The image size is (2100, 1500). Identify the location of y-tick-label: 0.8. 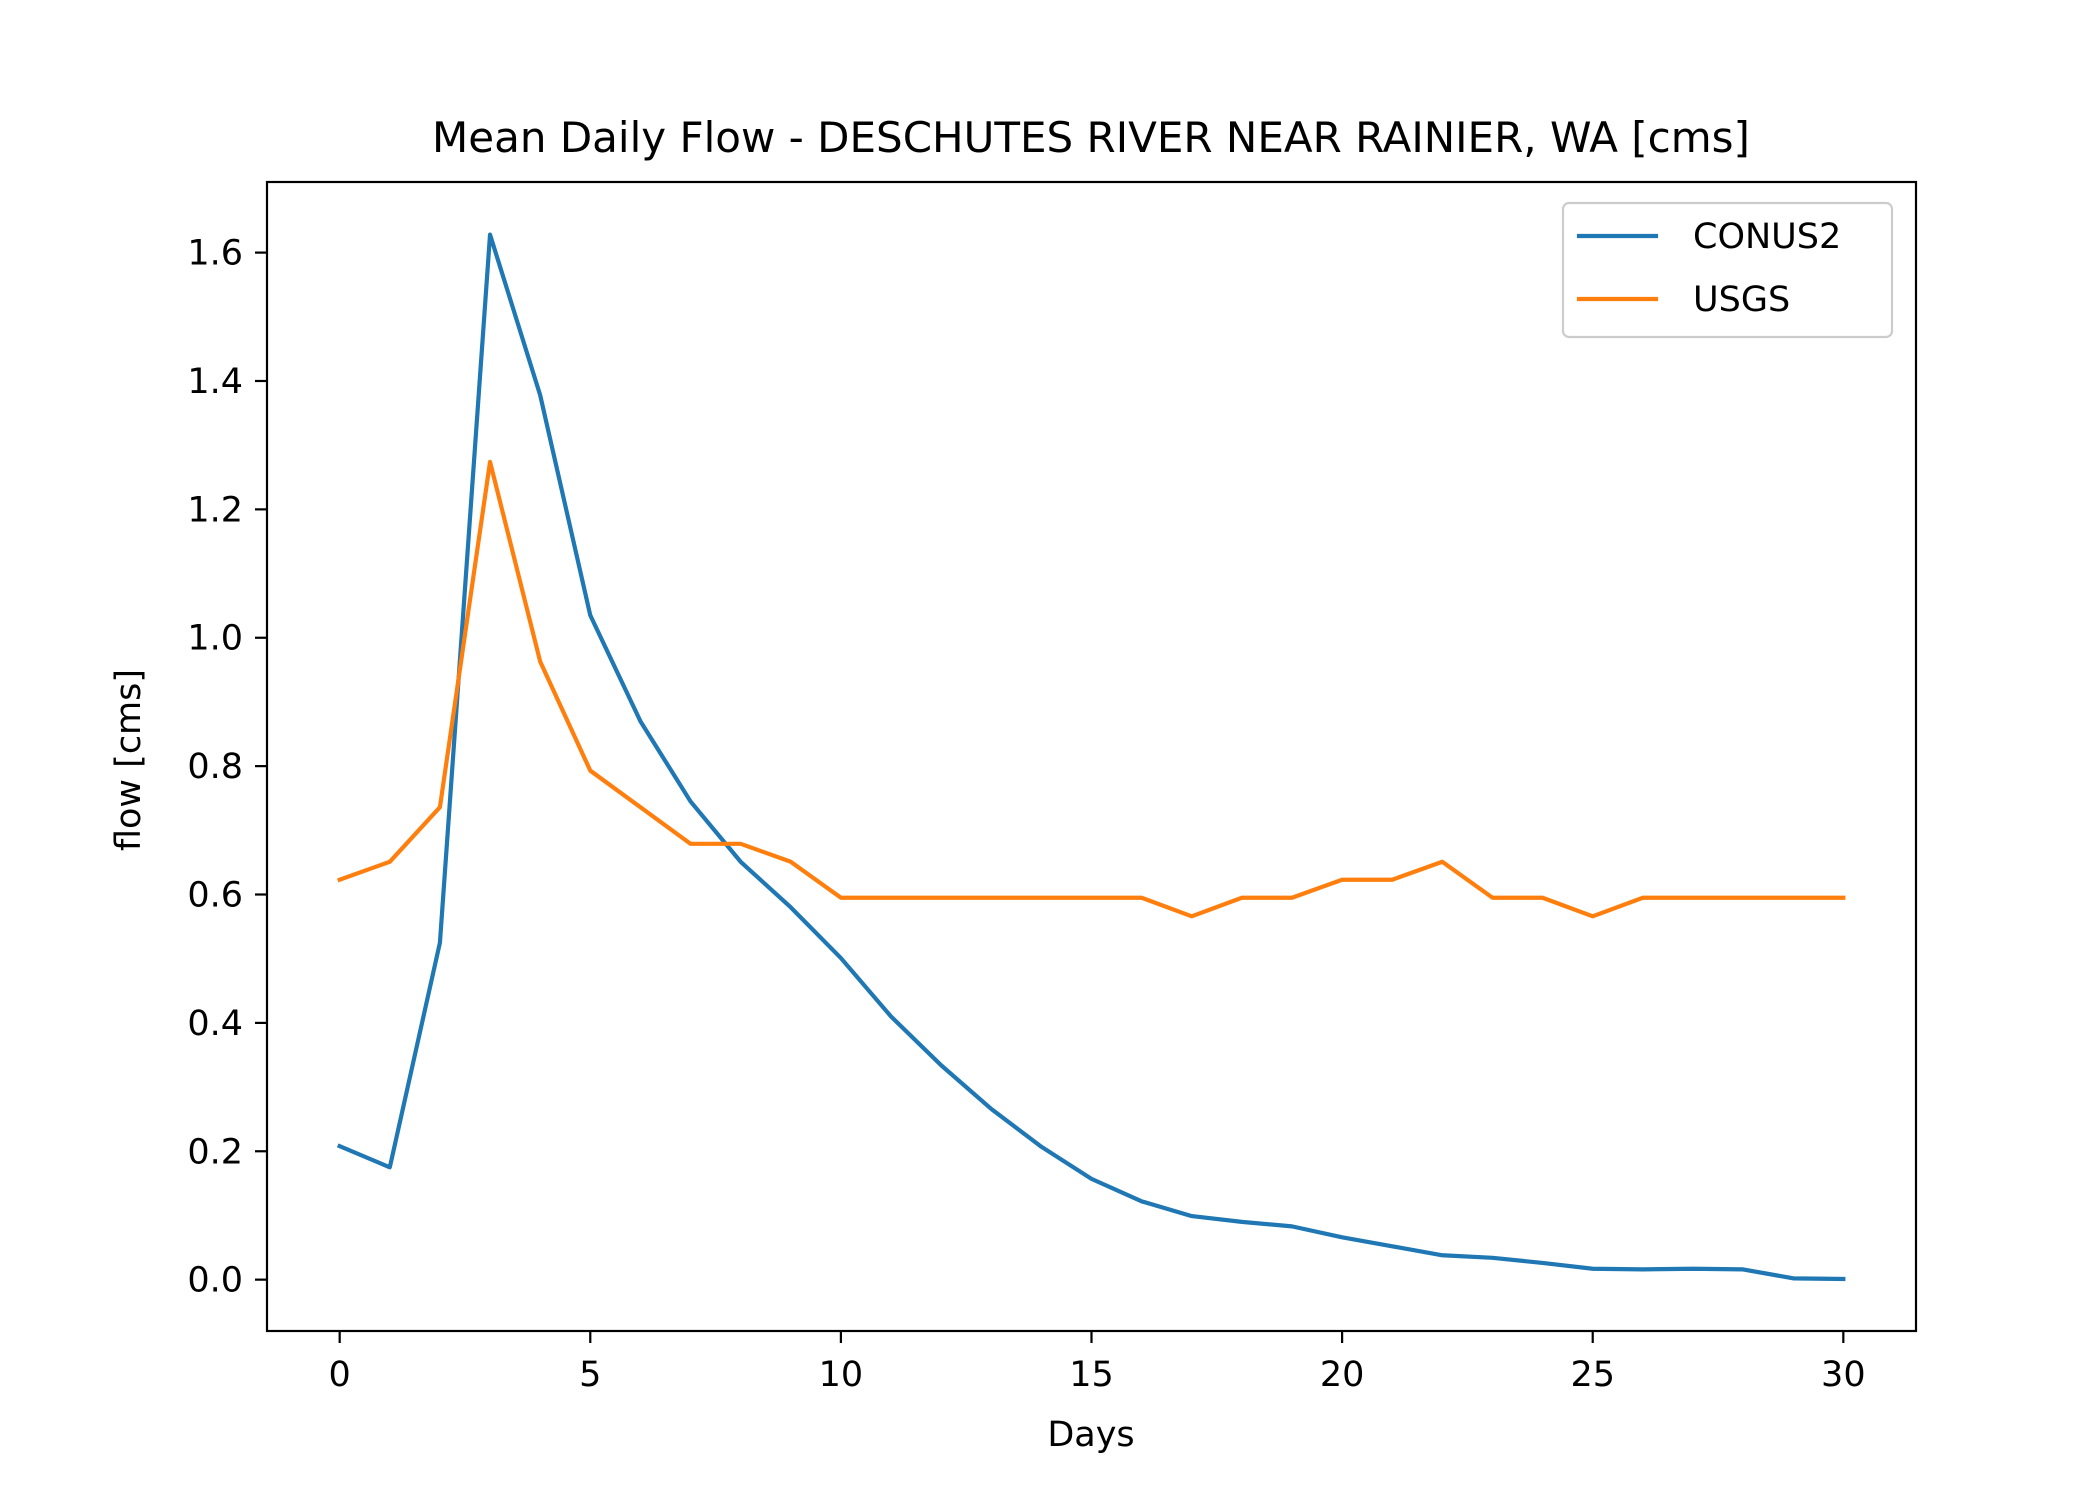
(215, 767).